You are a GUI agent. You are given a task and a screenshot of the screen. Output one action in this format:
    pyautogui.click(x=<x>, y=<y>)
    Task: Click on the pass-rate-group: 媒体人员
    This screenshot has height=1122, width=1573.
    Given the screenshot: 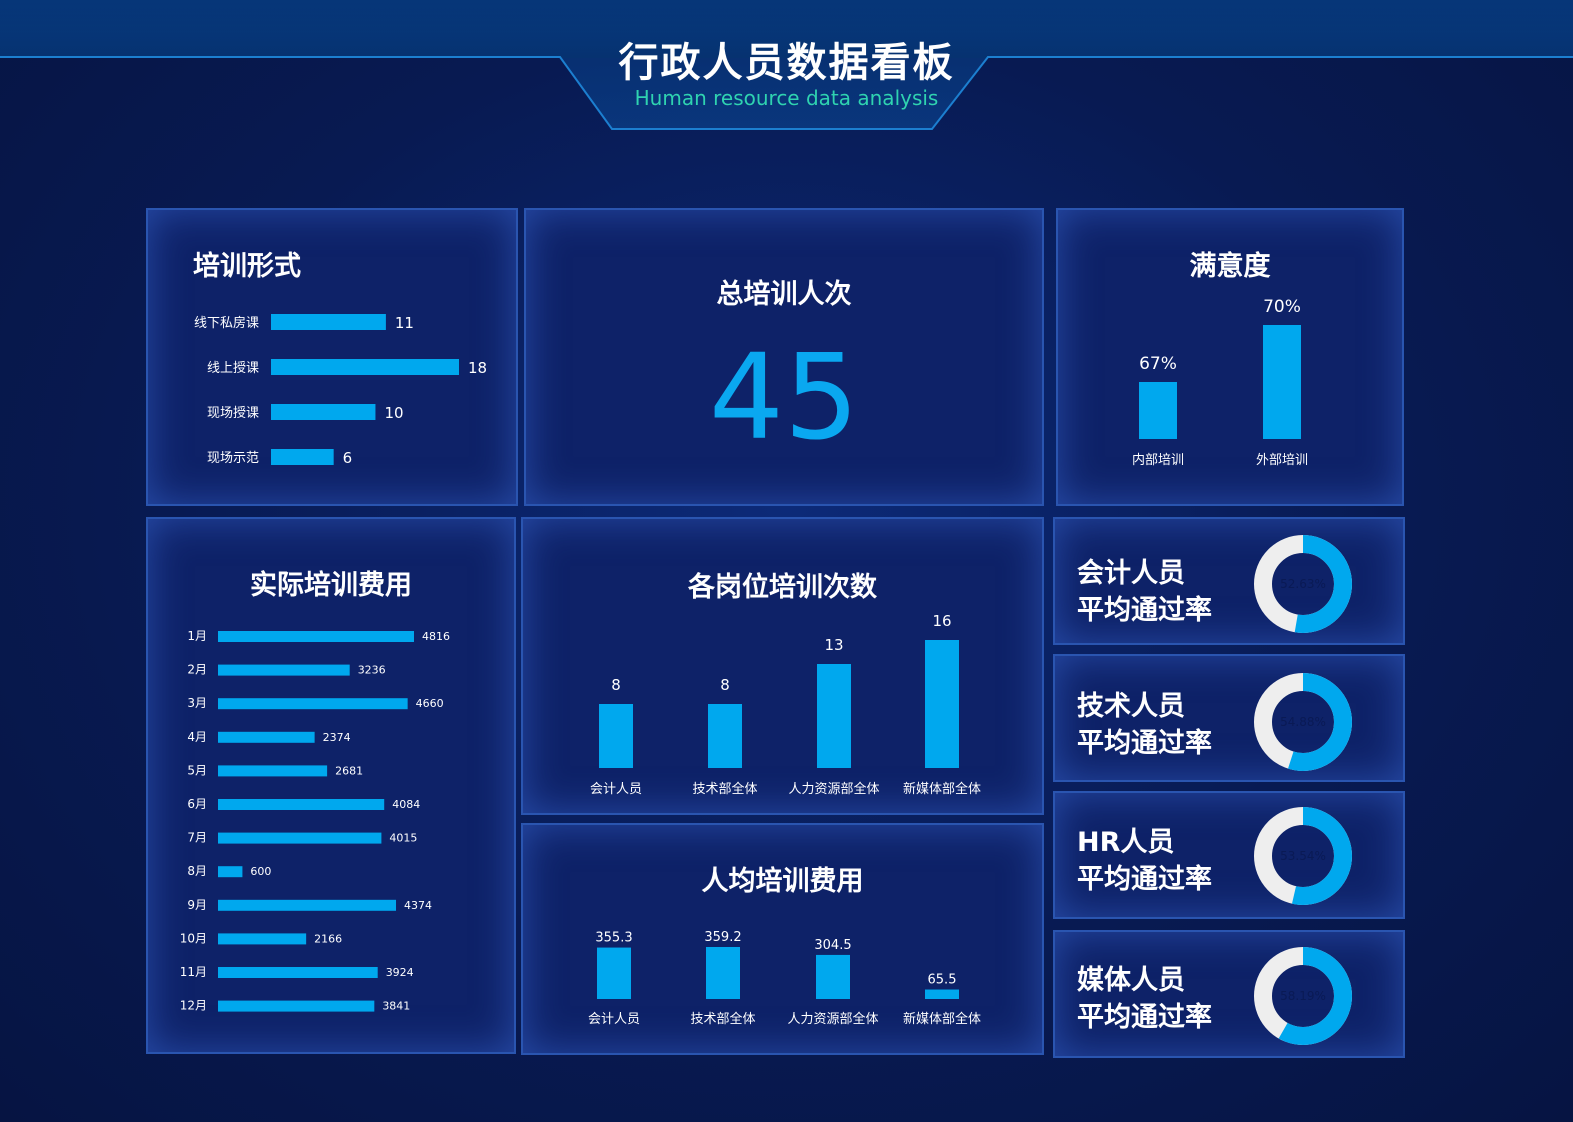 What is the action you would take?
    pyautogui.click(x=1131, y=980)
    